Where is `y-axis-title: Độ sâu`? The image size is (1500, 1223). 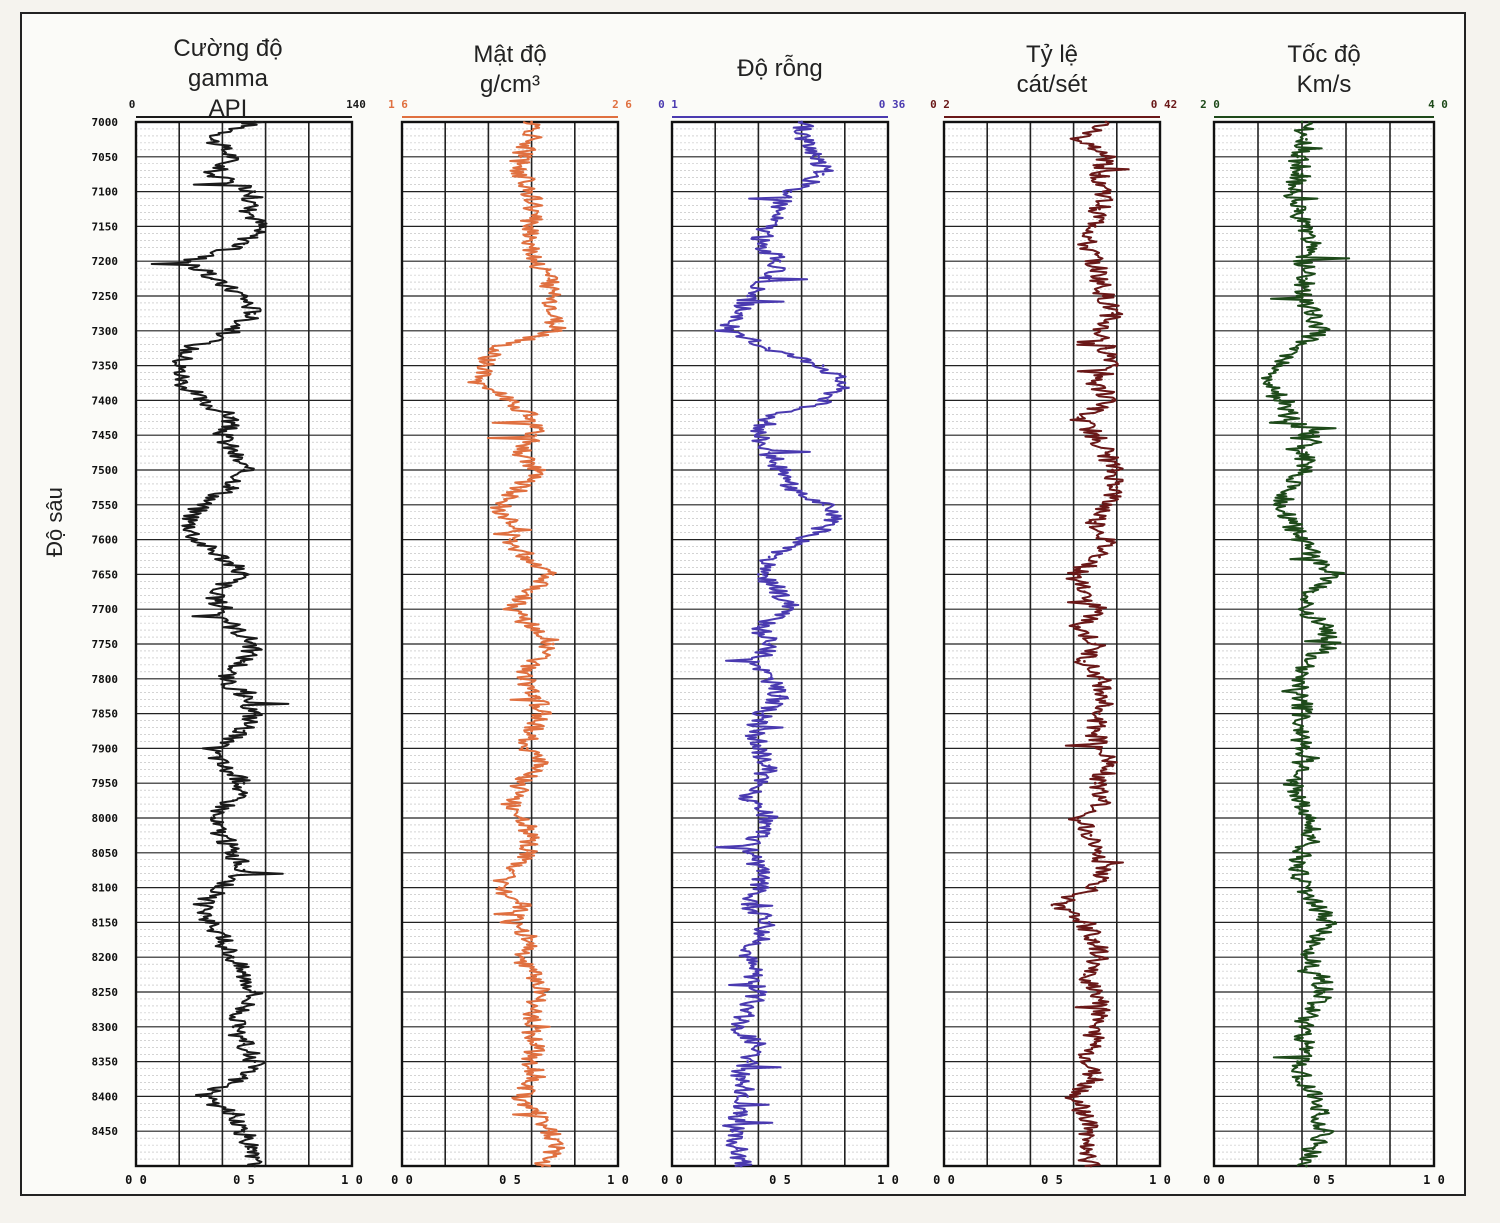 y-axis-title: Độ sâu is located at coordinates (54, 522).